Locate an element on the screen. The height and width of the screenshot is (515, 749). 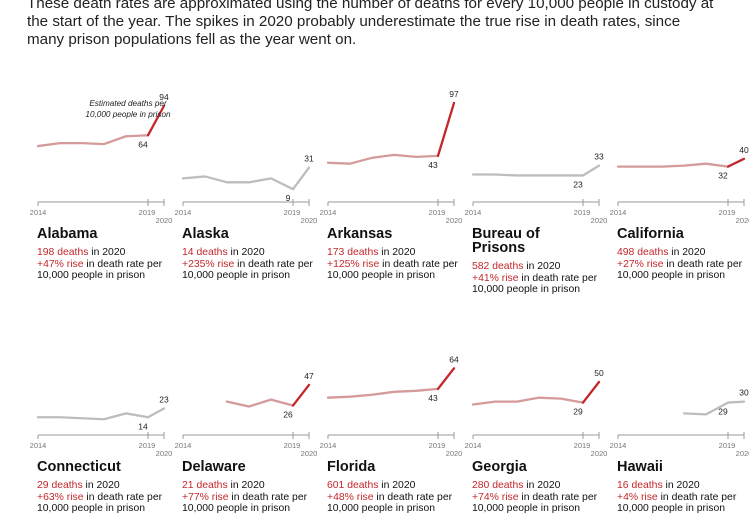
rise-percent: +63% rise is located at coordinates (60, 497).